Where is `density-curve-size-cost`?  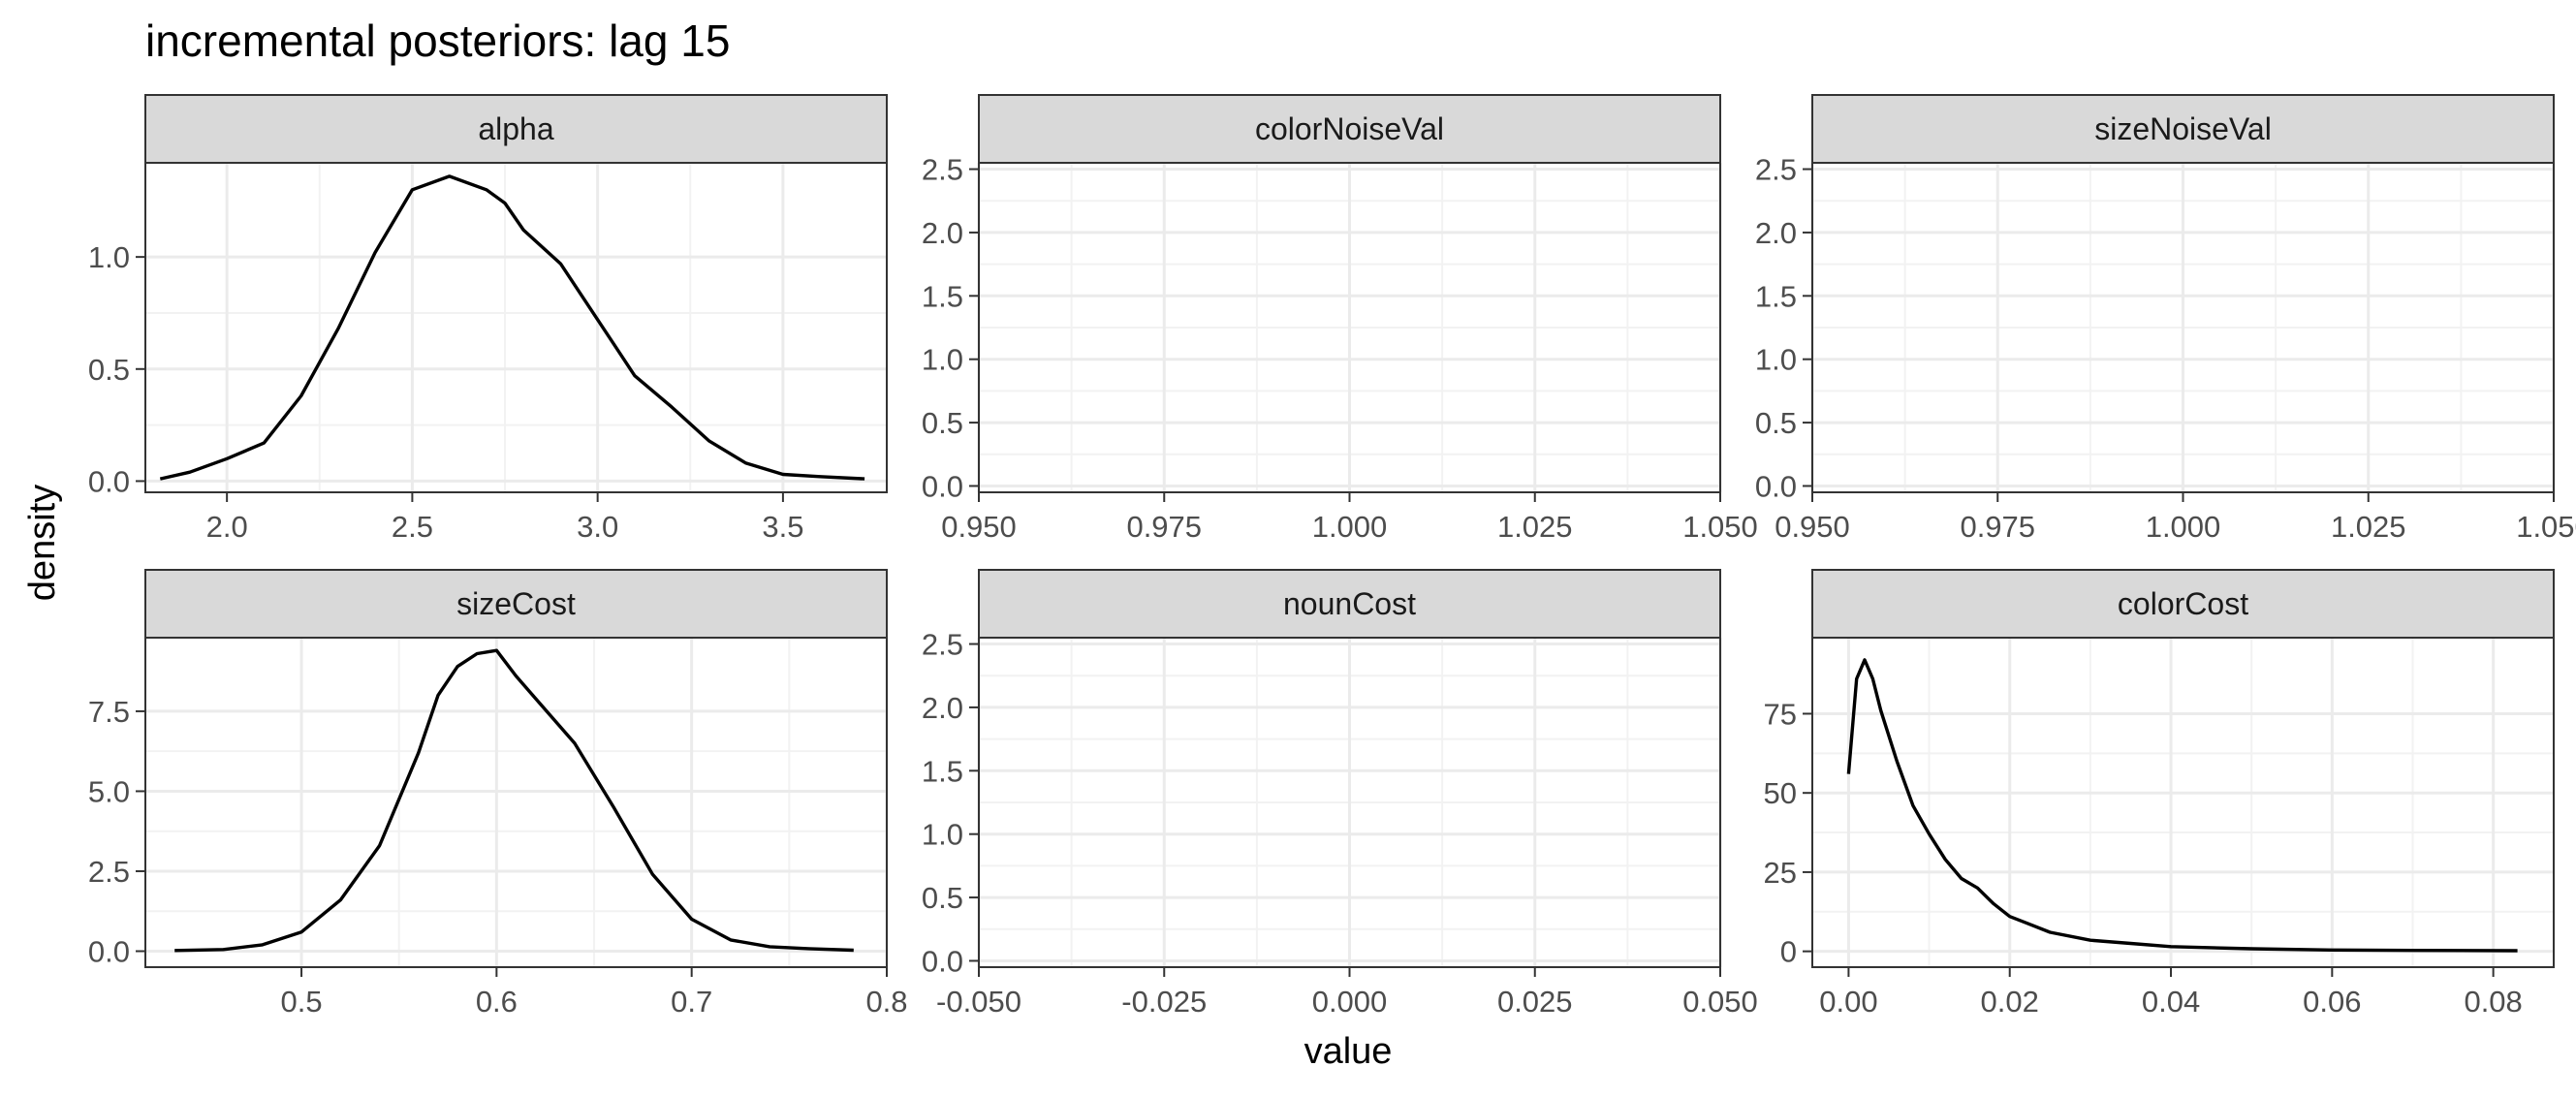 density-curve-size-cost is located at coordinates (514, 801).